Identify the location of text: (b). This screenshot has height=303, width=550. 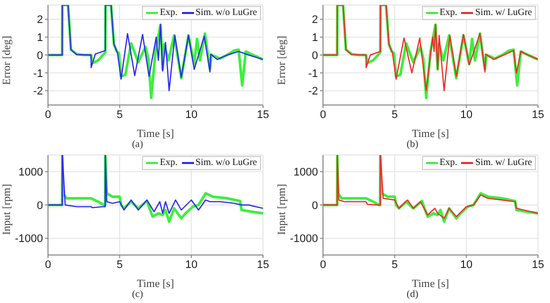
(413, 144).